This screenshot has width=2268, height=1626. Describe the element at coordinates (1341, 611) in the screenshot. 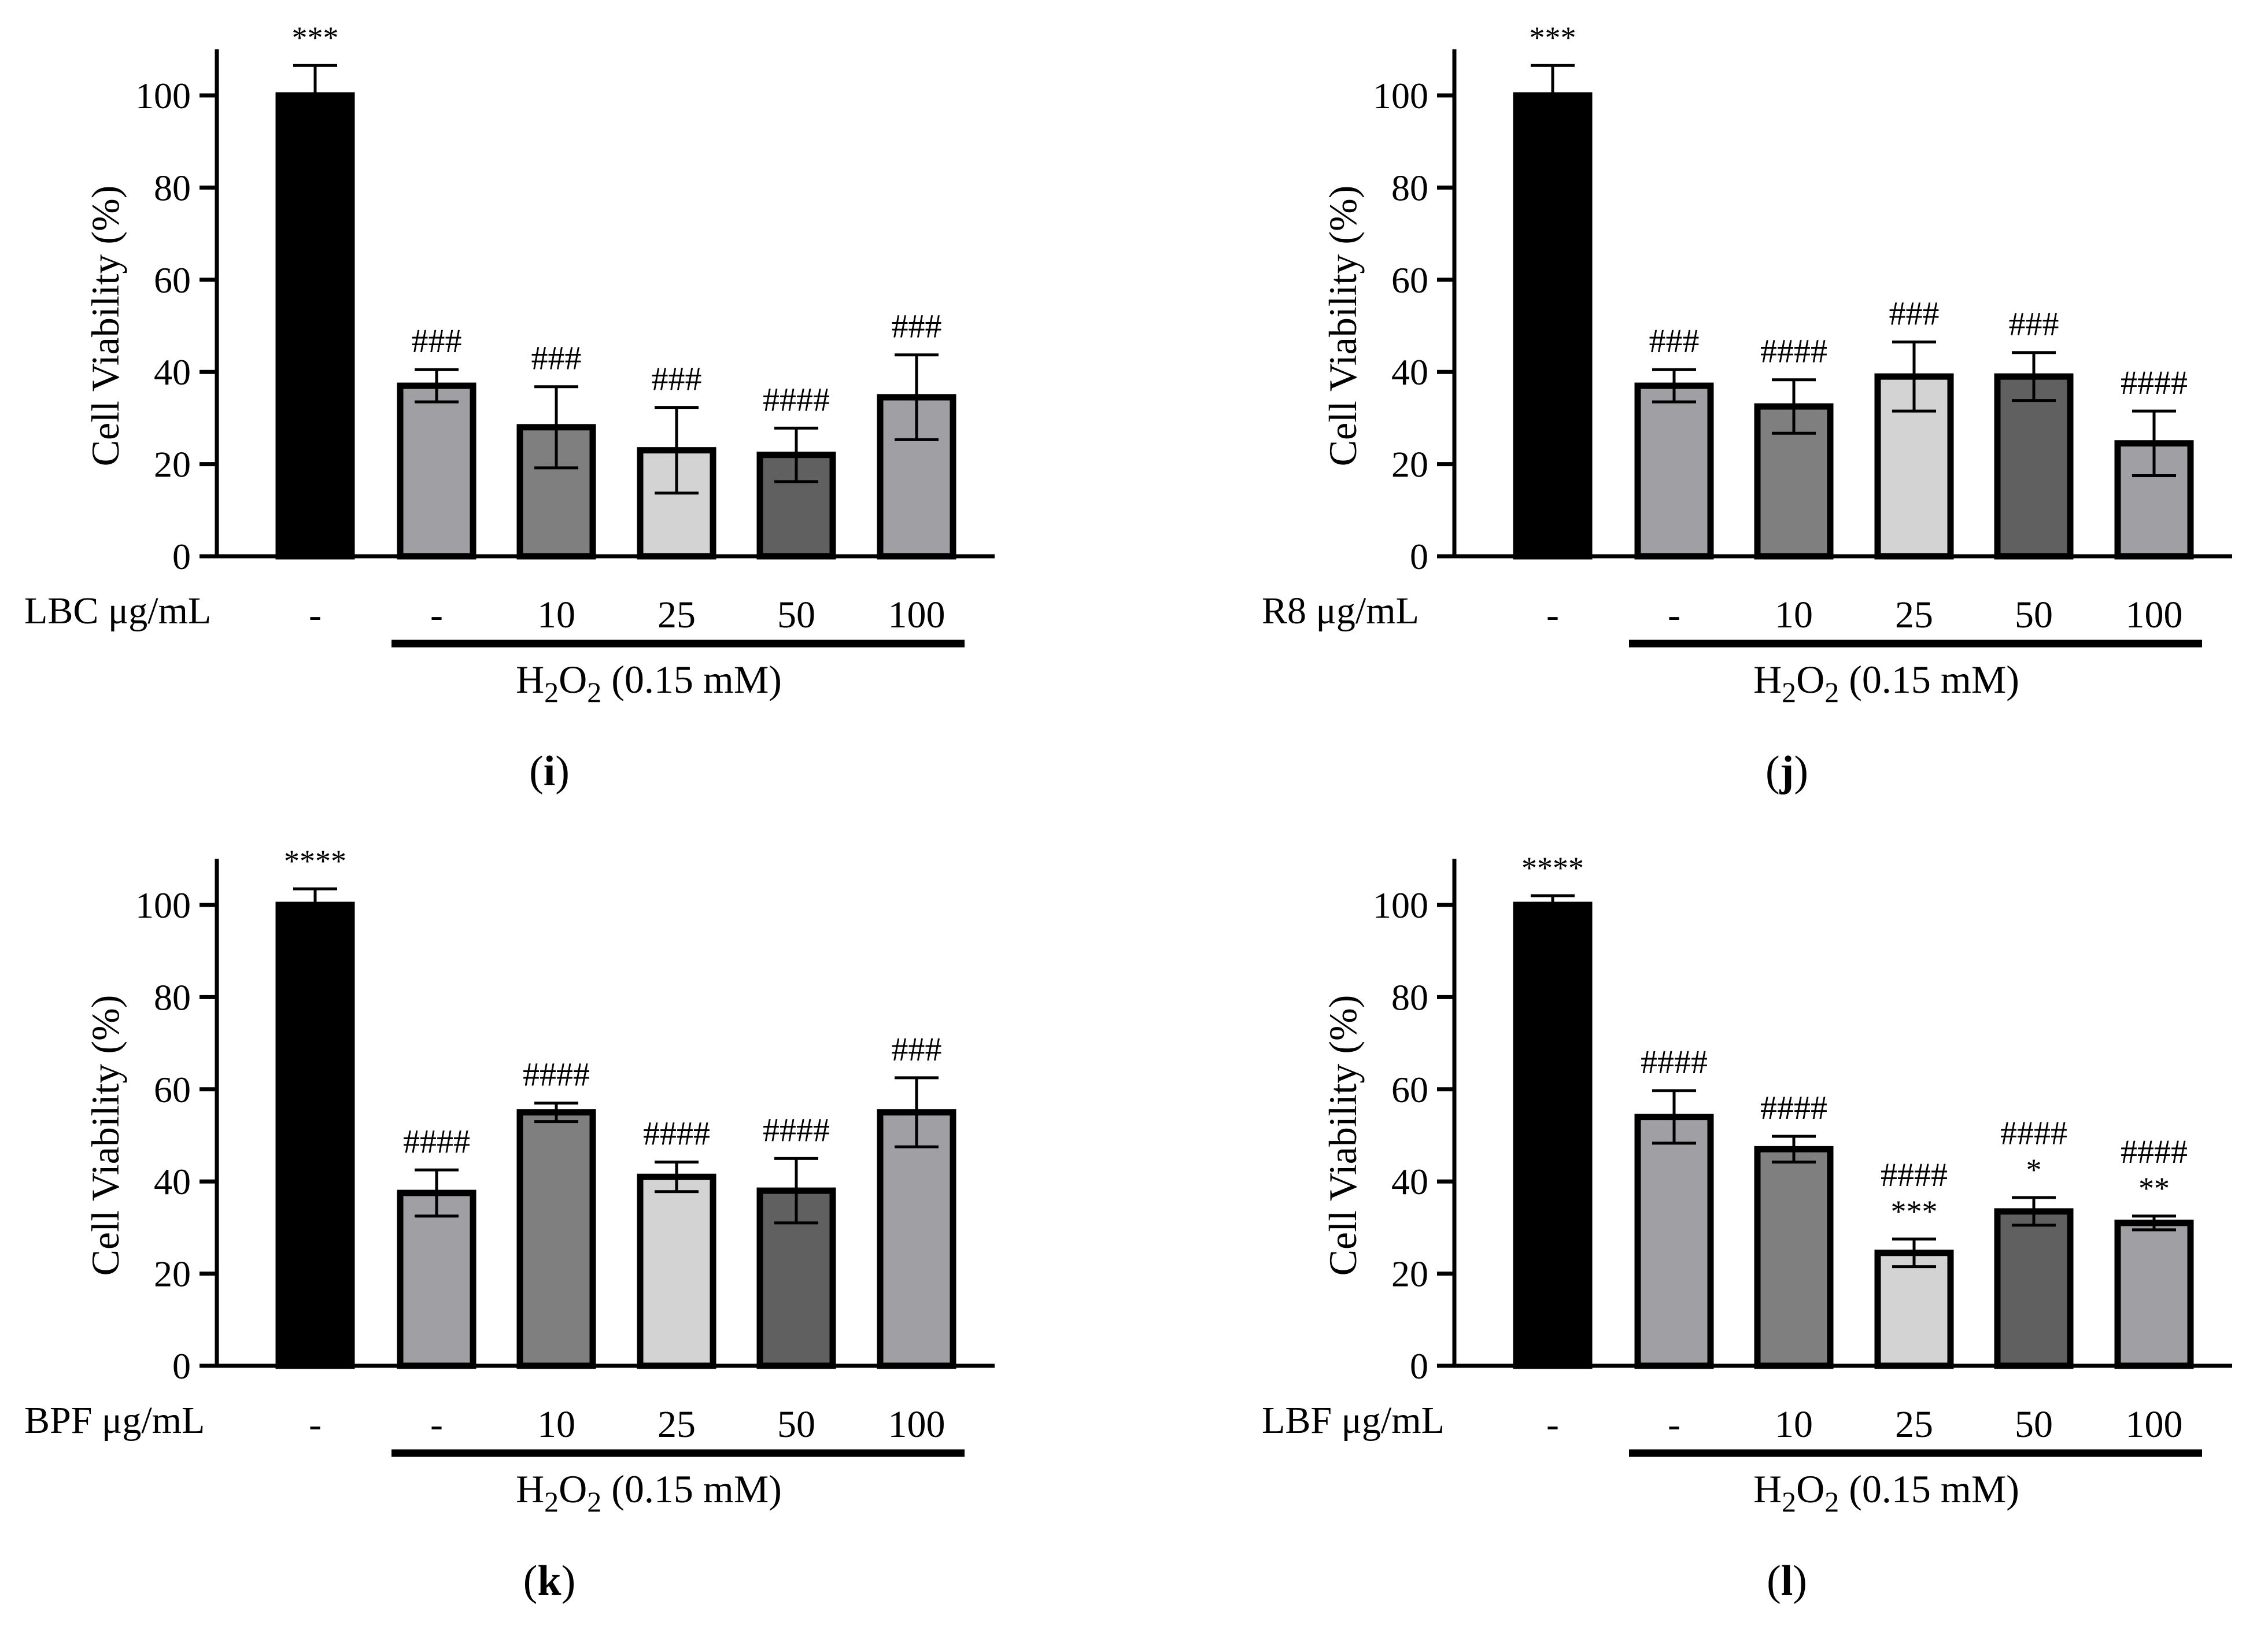

I see `treatment-label: R8 μg/mL` at that location.